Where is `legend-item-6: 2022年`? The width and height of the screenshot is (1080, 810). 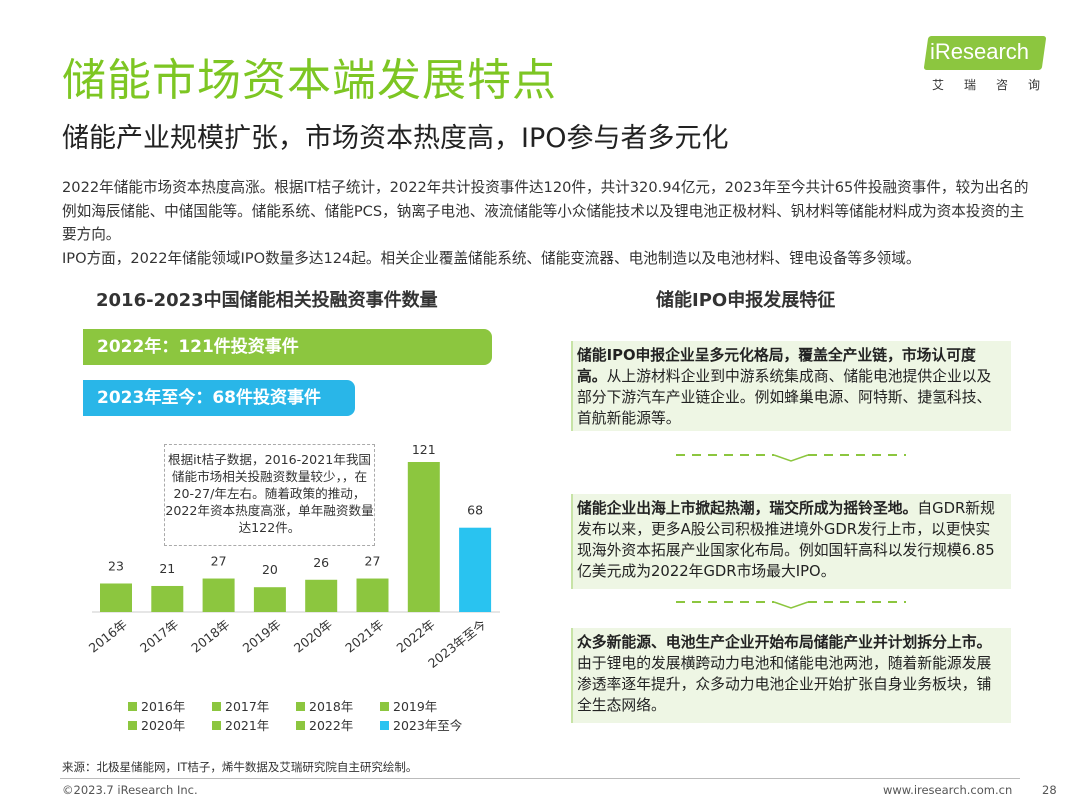 legend-item-6: 2022年 is located at coordinates (324, 724).